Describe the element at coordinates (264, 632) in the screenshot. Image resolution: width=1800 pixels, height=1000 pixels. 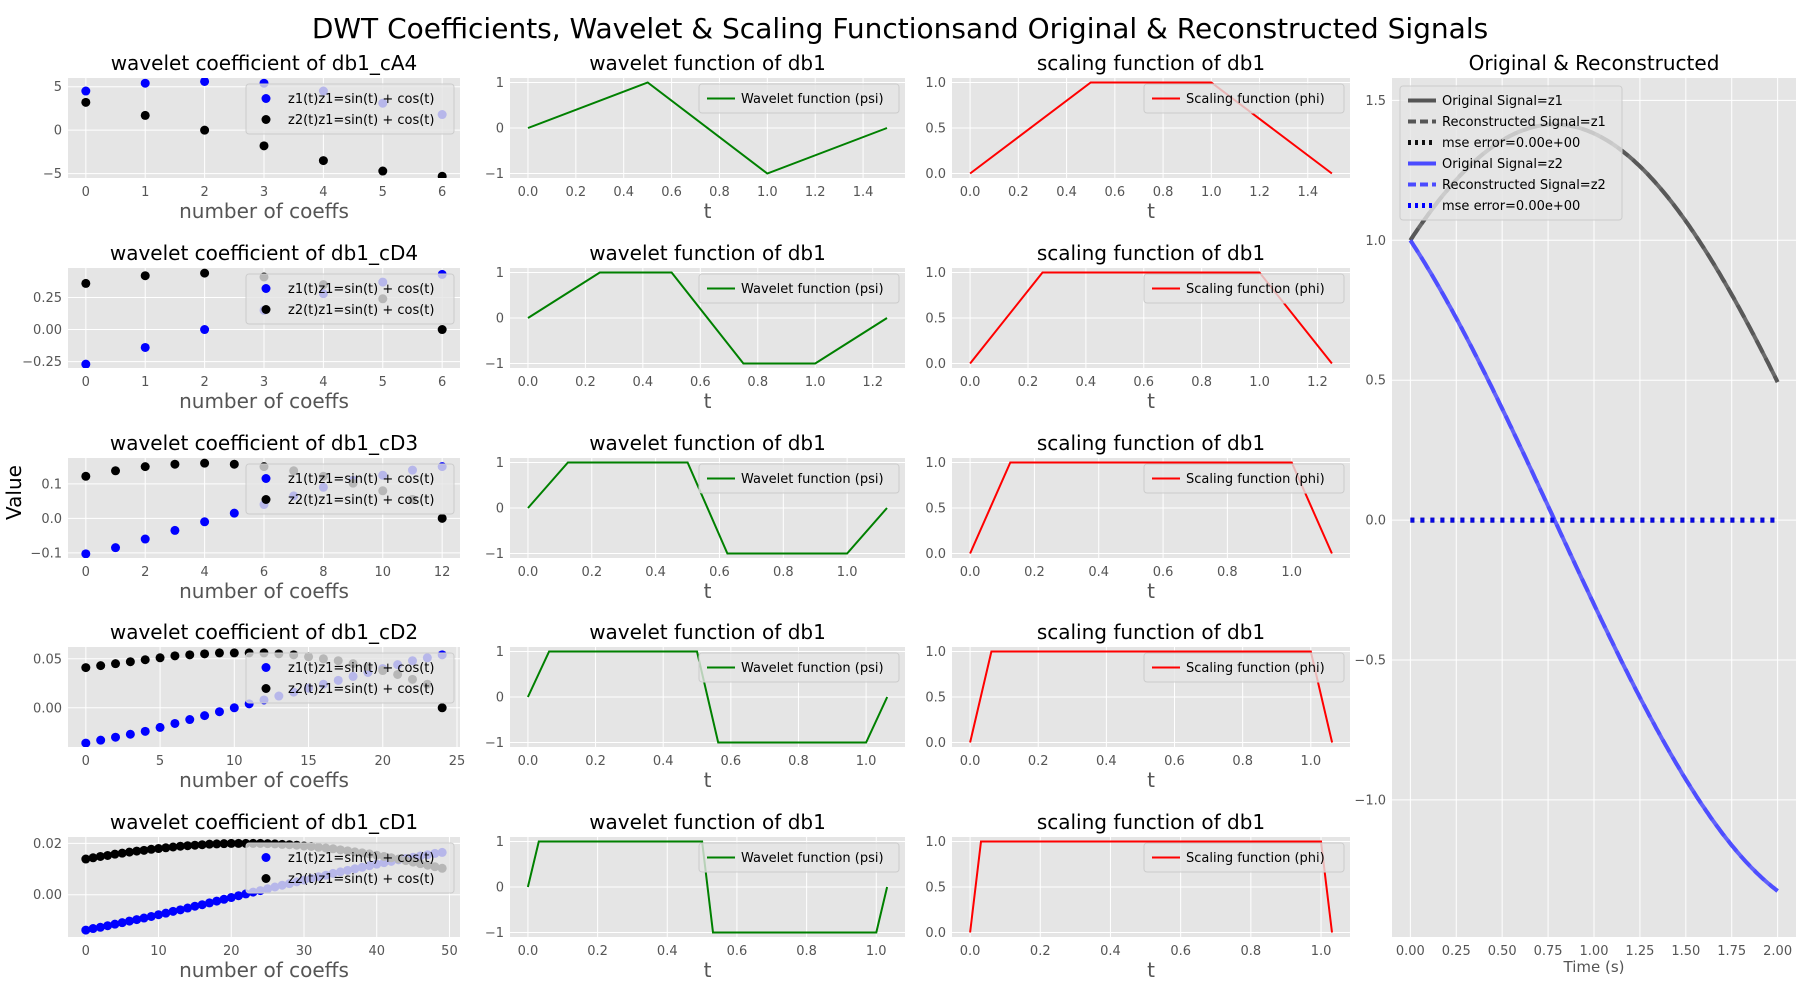
I see `chart-title: wavelet coefficient of db1_cD2` at that location.